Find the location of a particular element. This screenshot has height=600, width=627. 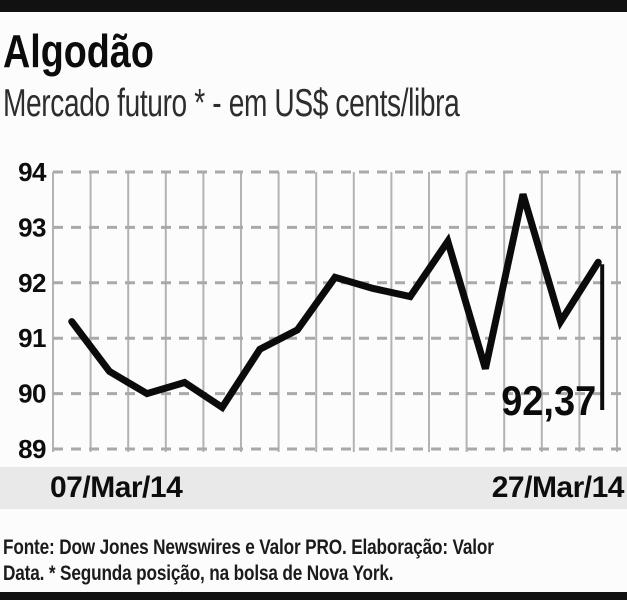

chart-subtitle: Mercado futuro * - em US$ cents/libra is located at coordinates (231, 103).